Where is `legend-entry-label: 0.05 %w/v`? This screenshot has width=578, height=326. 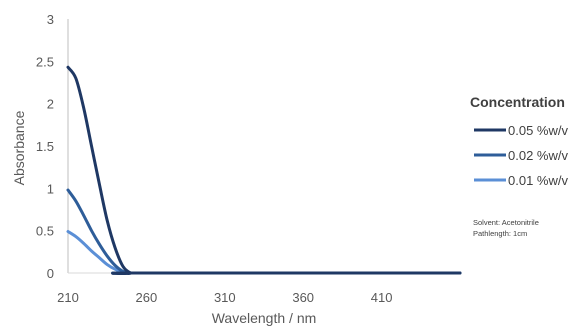 legend-entry-label: 0.05 %w/v is located at coordinates (538, 130).